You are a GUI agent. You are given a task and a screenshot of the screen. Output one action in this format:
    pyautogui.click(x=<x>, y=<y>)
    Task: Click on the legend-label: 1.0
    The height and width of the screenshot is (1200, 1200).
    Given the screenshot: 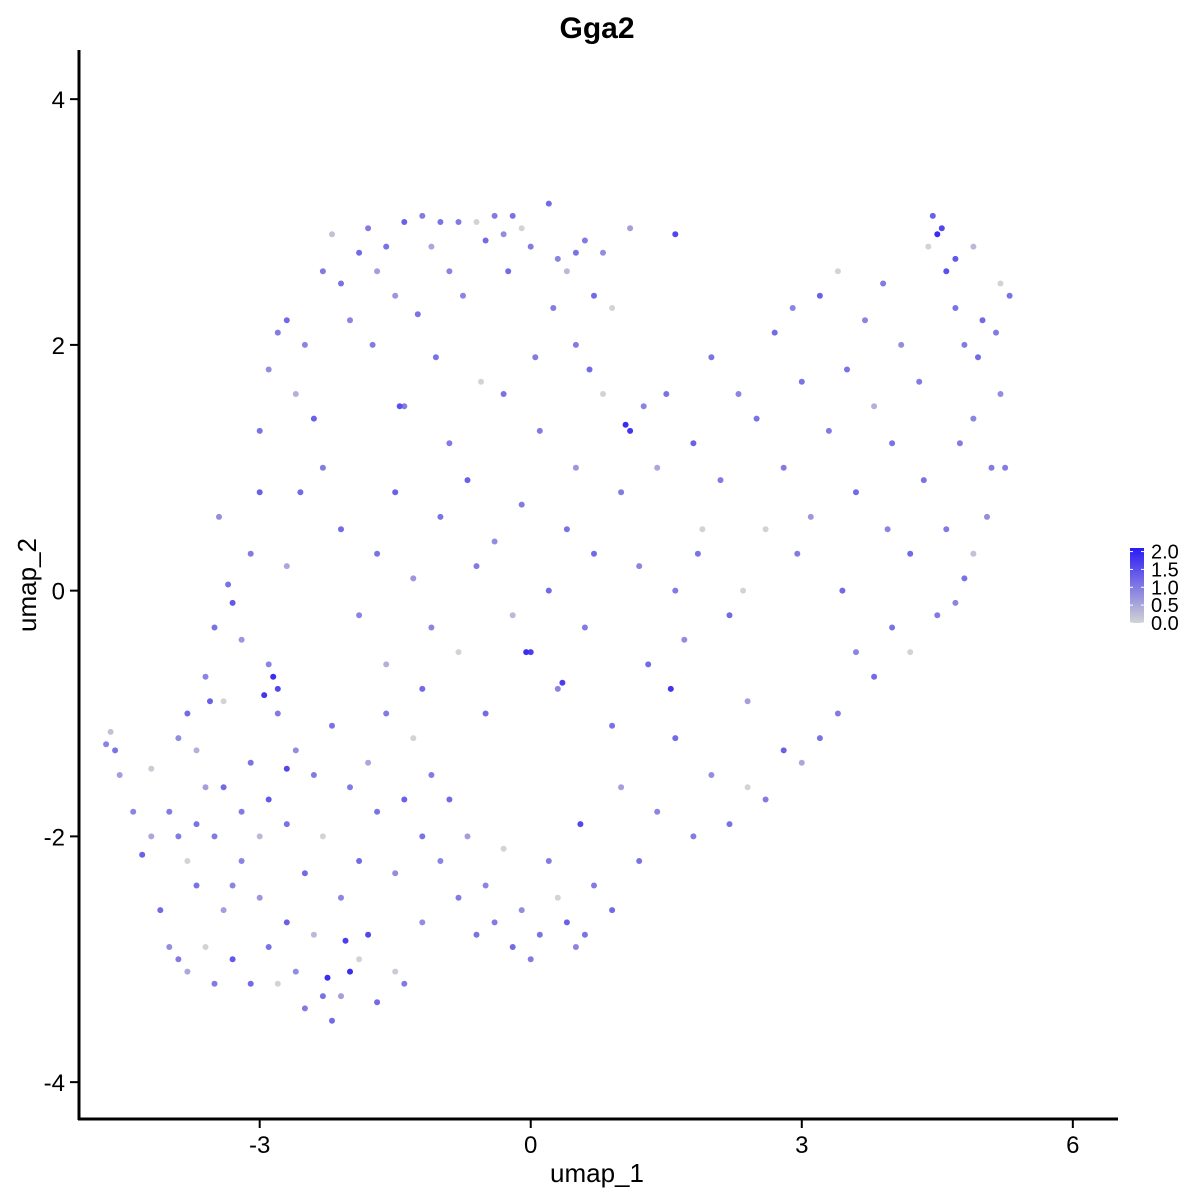 What is the action you would take?
    pyautogui.click(x=1165, y=588)
    